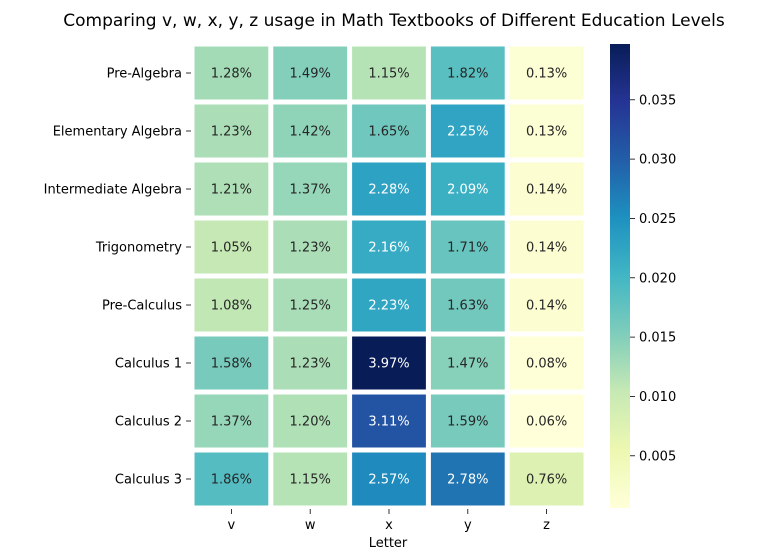 The image size is (776, 560). Describe the element at coordinates (148, 422) in the screenshot. I see `row-tick-label: Calculus 2` at that location.